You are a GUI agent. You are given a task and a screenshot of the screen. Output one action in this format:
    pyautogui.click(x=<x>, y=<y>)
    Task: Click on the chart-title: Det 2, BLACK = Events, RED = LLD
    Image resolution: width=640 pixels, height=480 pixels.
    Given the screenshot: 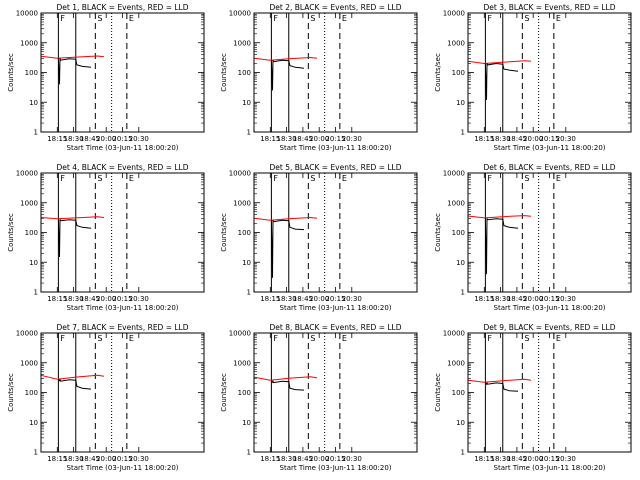 What is the action you would take?
    pyautogui.click(x=335, y=7)
    